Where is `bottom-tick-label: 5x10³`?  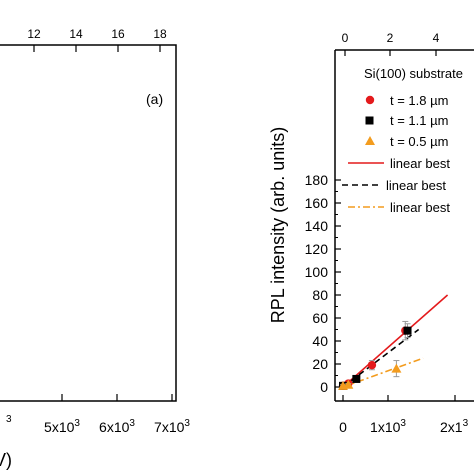
bottom-tick-label: 5x10³ is located at coordinates (62, 426).